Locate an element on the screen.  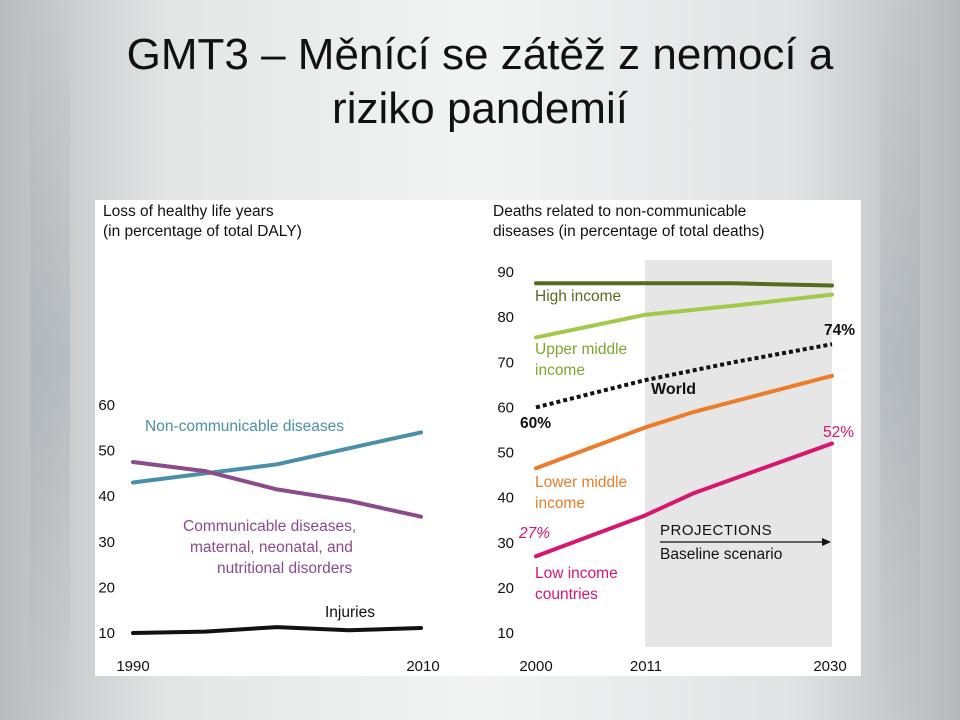
left-x-tick-1990: 1990 is located at coordinates (132, 666).